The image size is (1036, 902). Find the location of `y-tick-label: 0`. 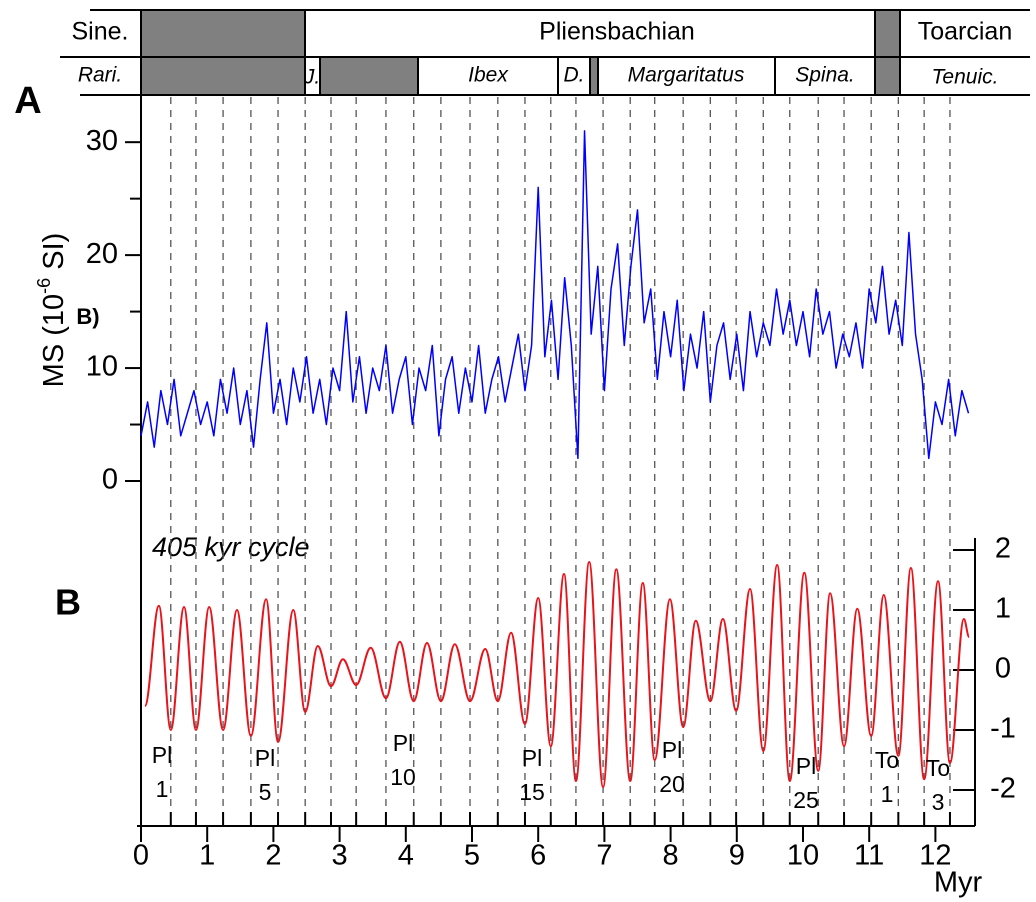

y-tick-label: 0 is located at coordinates (110, 480).